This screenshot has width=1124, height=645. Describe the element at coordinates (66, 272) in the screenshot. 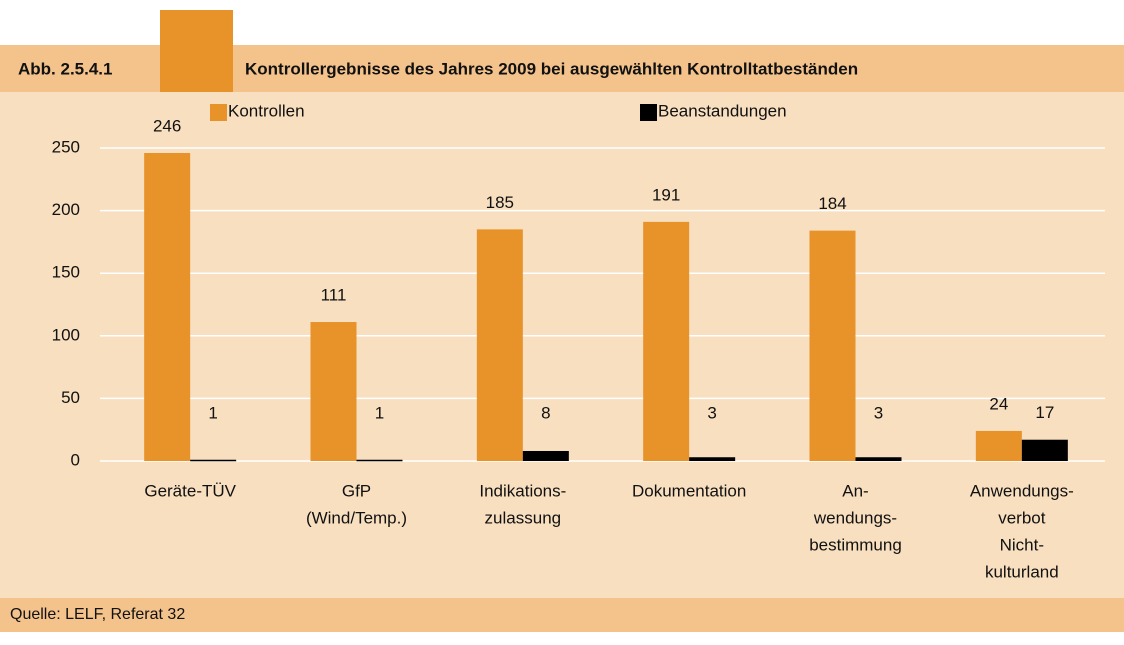

I see `y-tick-label: 150` at that location.